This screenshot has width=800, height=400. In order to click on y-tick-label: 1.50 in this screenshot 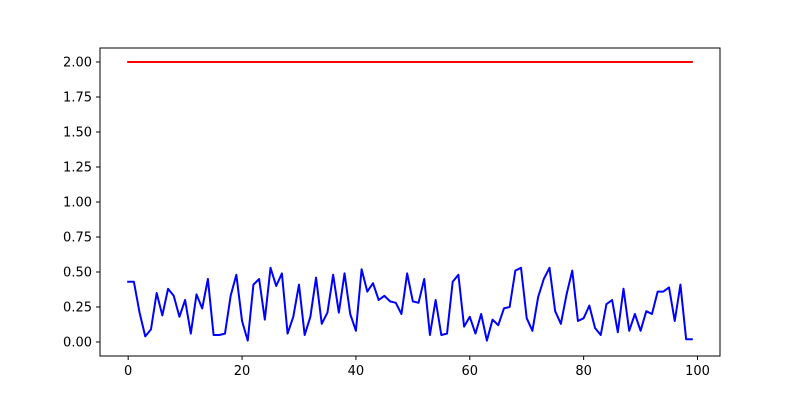, I will do `click(77, 133)`.